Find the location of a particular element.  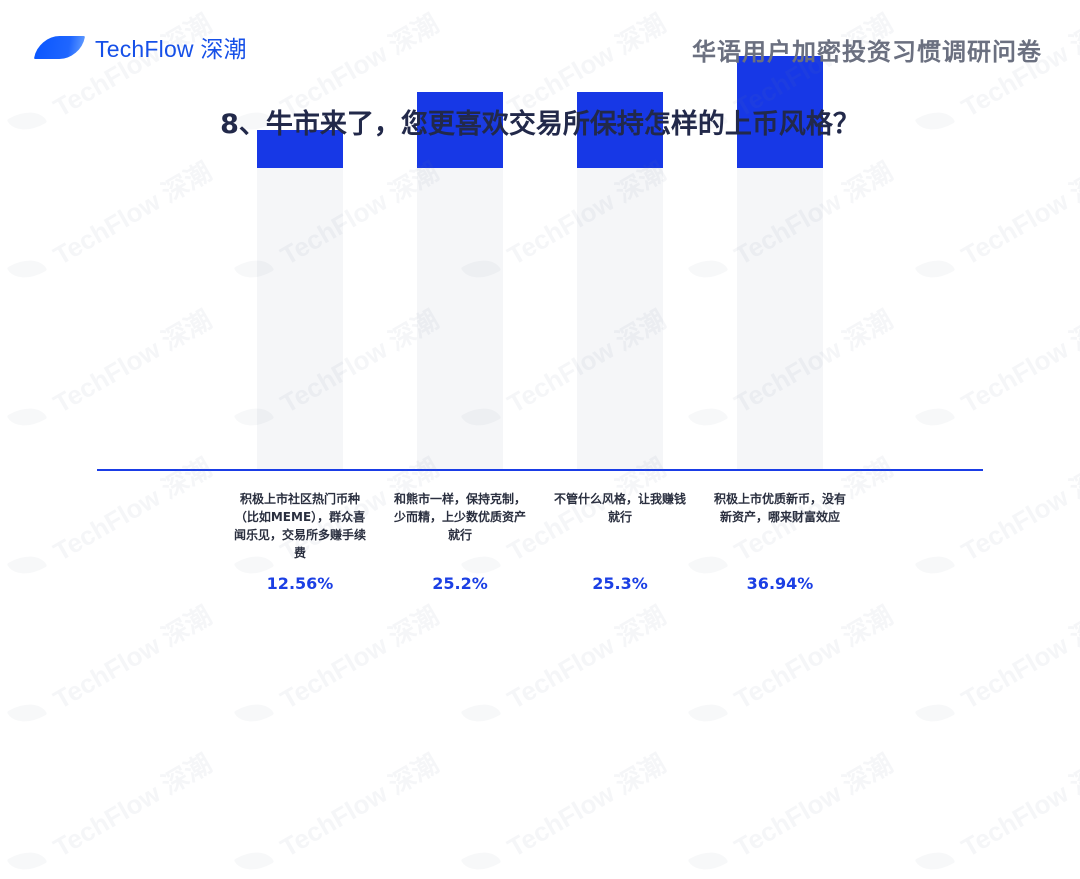

percent-label: 25.2% is located at coordinates (460, 583).